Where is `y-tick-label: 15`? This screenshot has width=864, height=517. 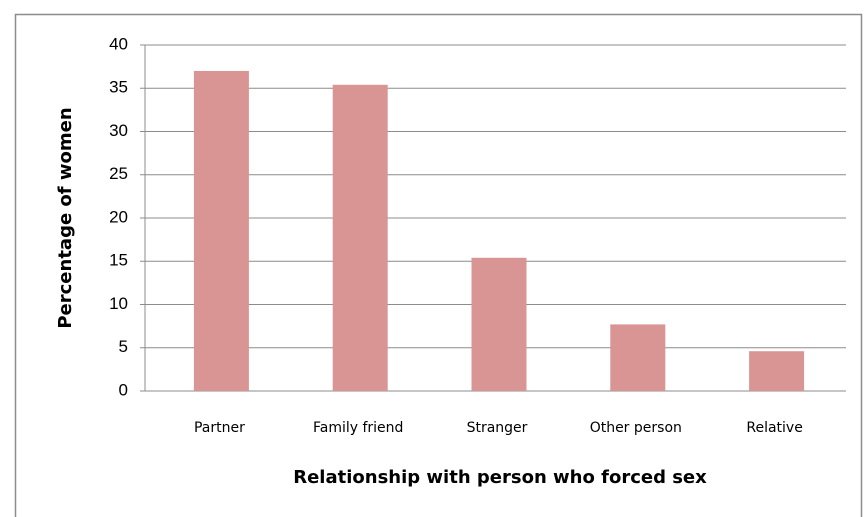
y-tick-label: 15 is located at coordinates (118, 260).